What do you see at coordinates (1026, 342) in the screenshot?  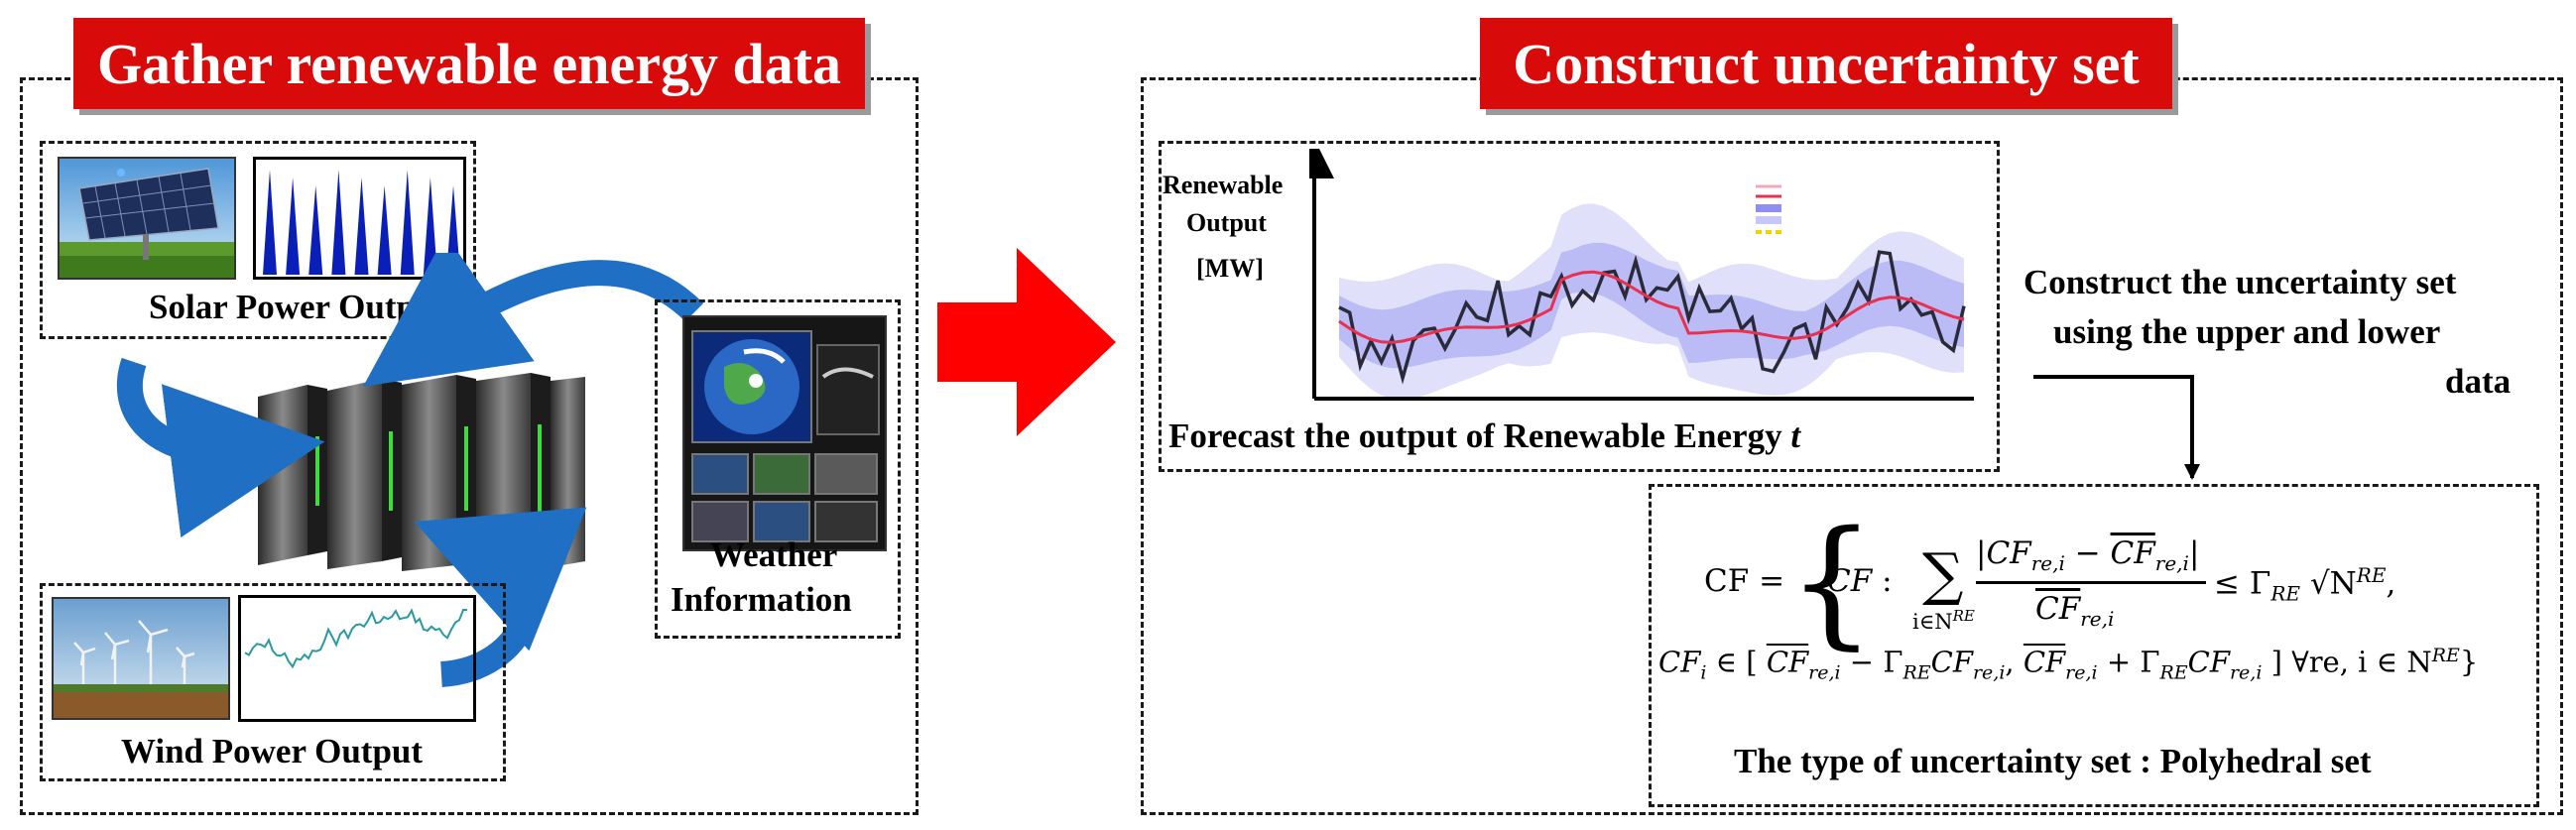 I see `flow-arrow` at bounding box center [1026, 342].